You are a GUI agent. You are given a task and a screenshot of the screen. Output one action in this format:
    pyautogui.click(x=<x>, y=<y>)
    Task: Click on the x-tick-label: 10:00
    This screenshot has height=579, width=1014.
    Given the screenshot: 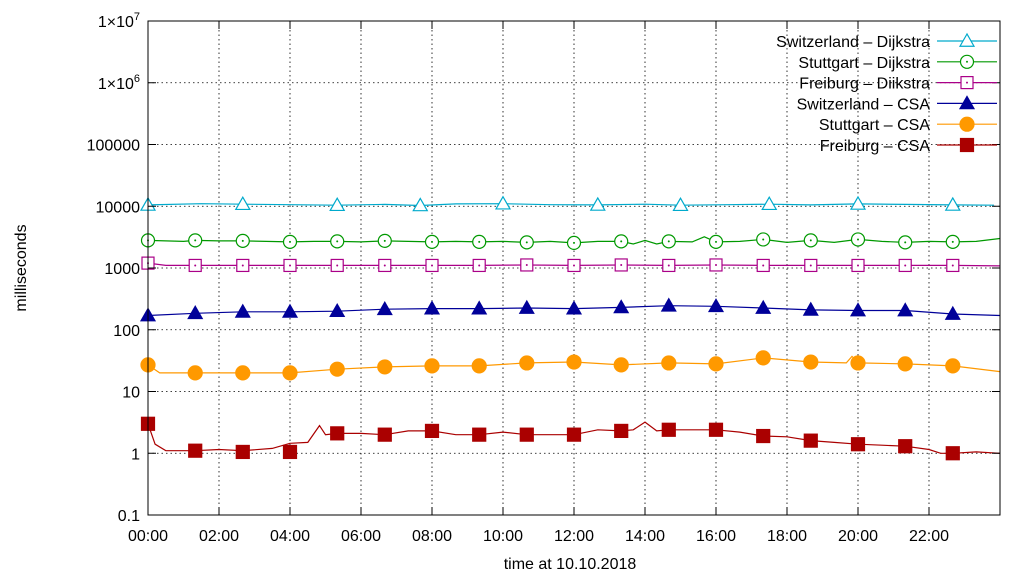 What is the action you would take?
    pyautogui.click(x=503, y=536)
    